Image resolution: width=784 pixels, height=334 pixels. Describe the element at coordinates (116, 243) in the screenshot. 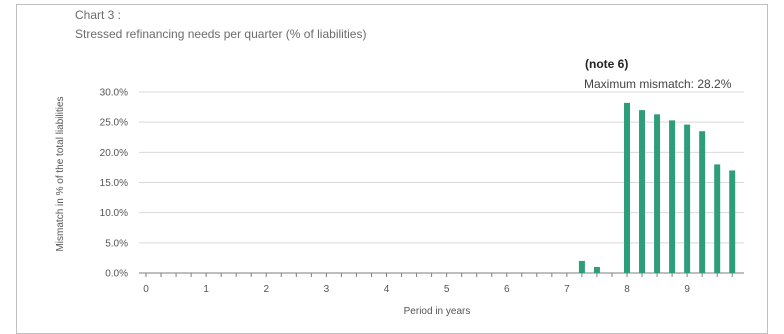

I see `y-tick-label: 5.0%` at that location.